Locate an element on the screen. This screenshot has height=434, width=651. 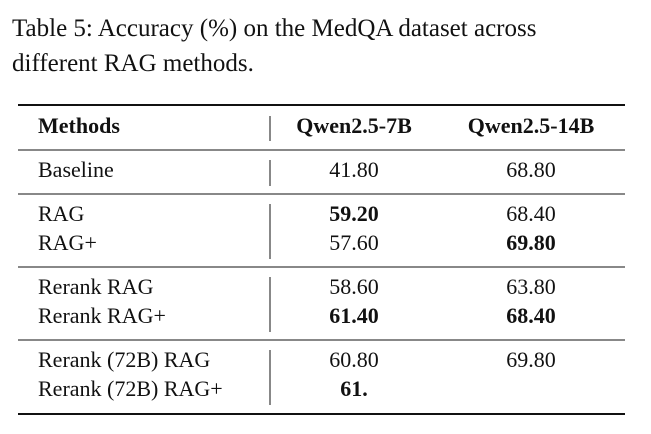
value-cell: 61.40 is located at coordinates (354, 315).